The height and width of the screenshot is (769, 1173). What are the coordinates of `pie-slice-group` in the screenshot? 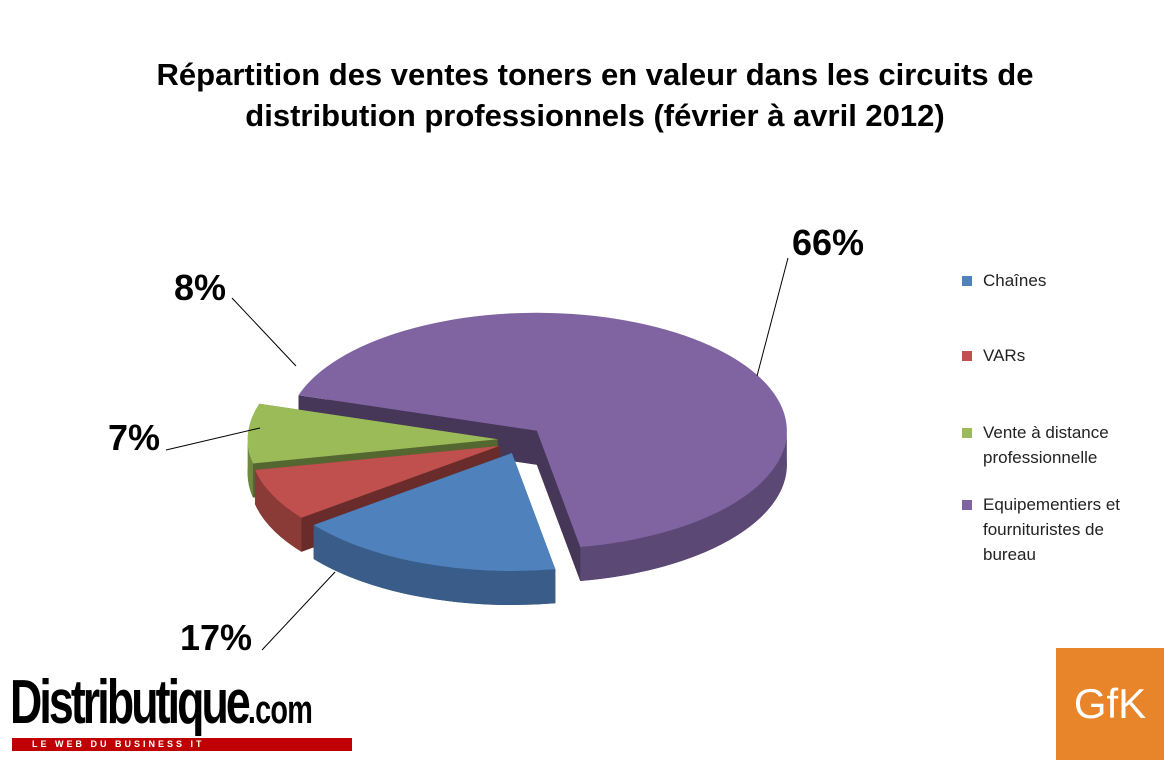 It's located at (434, 529).